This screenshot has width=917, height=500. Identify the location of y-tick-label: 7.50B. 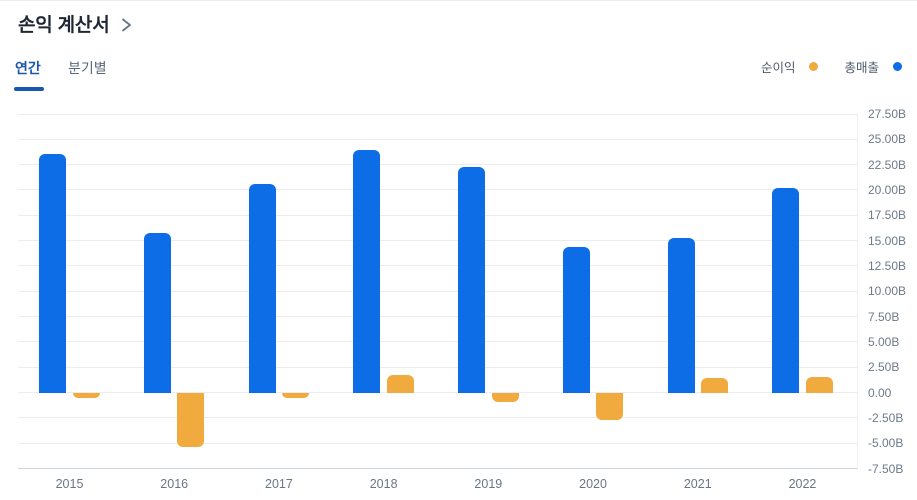
(884, 316).